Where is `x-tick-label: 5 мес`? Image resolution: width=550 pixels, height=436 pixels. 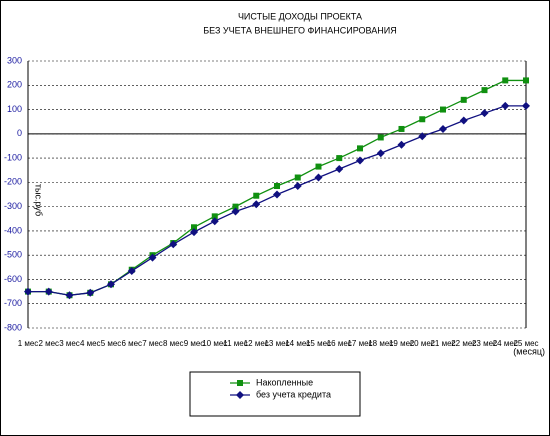
x-tick-label: 5 мес is located at coordinates (111, 343).